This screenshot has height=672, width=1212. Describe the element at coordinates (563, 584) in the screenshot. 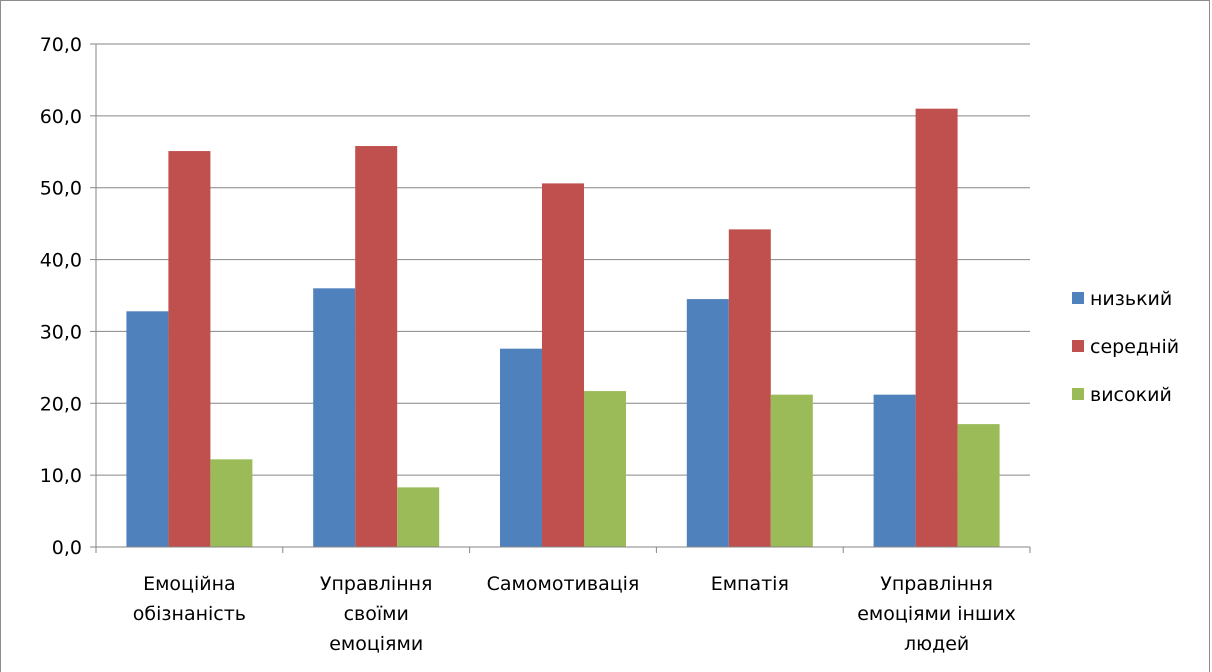

I see `category-label: Самомотивація` at that location.